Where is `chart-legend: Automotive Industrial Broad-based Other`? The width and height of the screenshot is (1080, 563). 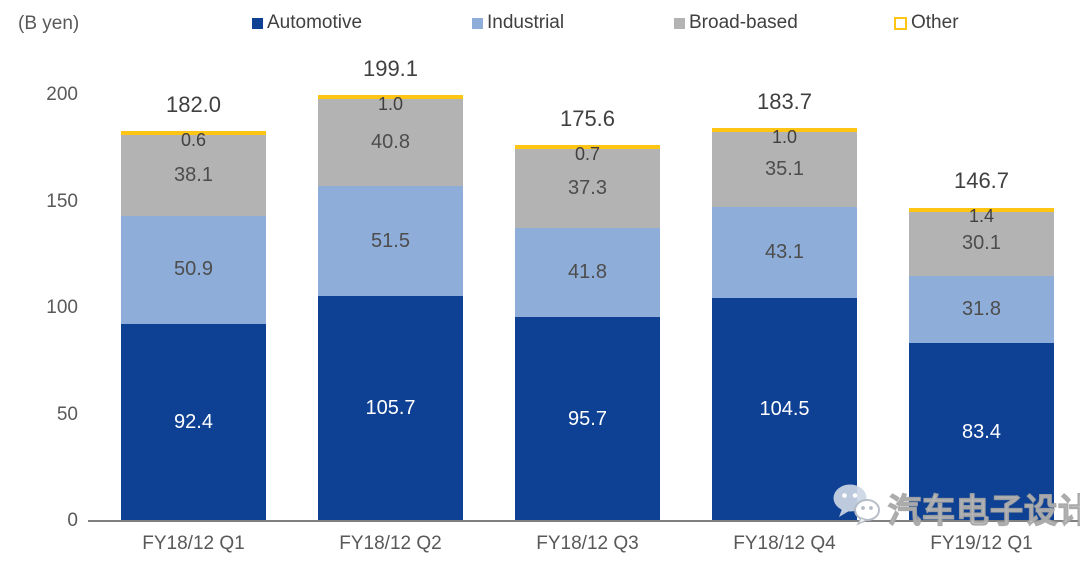 chart-legend: Automotive Industrial Broad-based Other is located at coordinates (608, 23).